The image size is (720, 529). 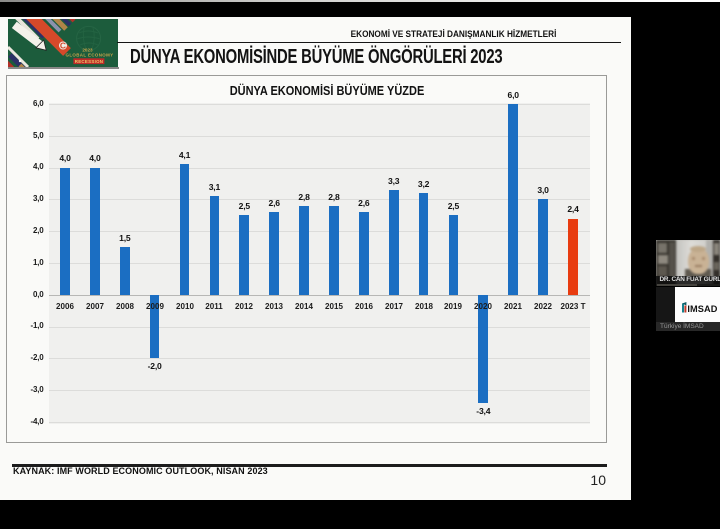 I want to click on svg-text: C, so click(x=62, y=46).